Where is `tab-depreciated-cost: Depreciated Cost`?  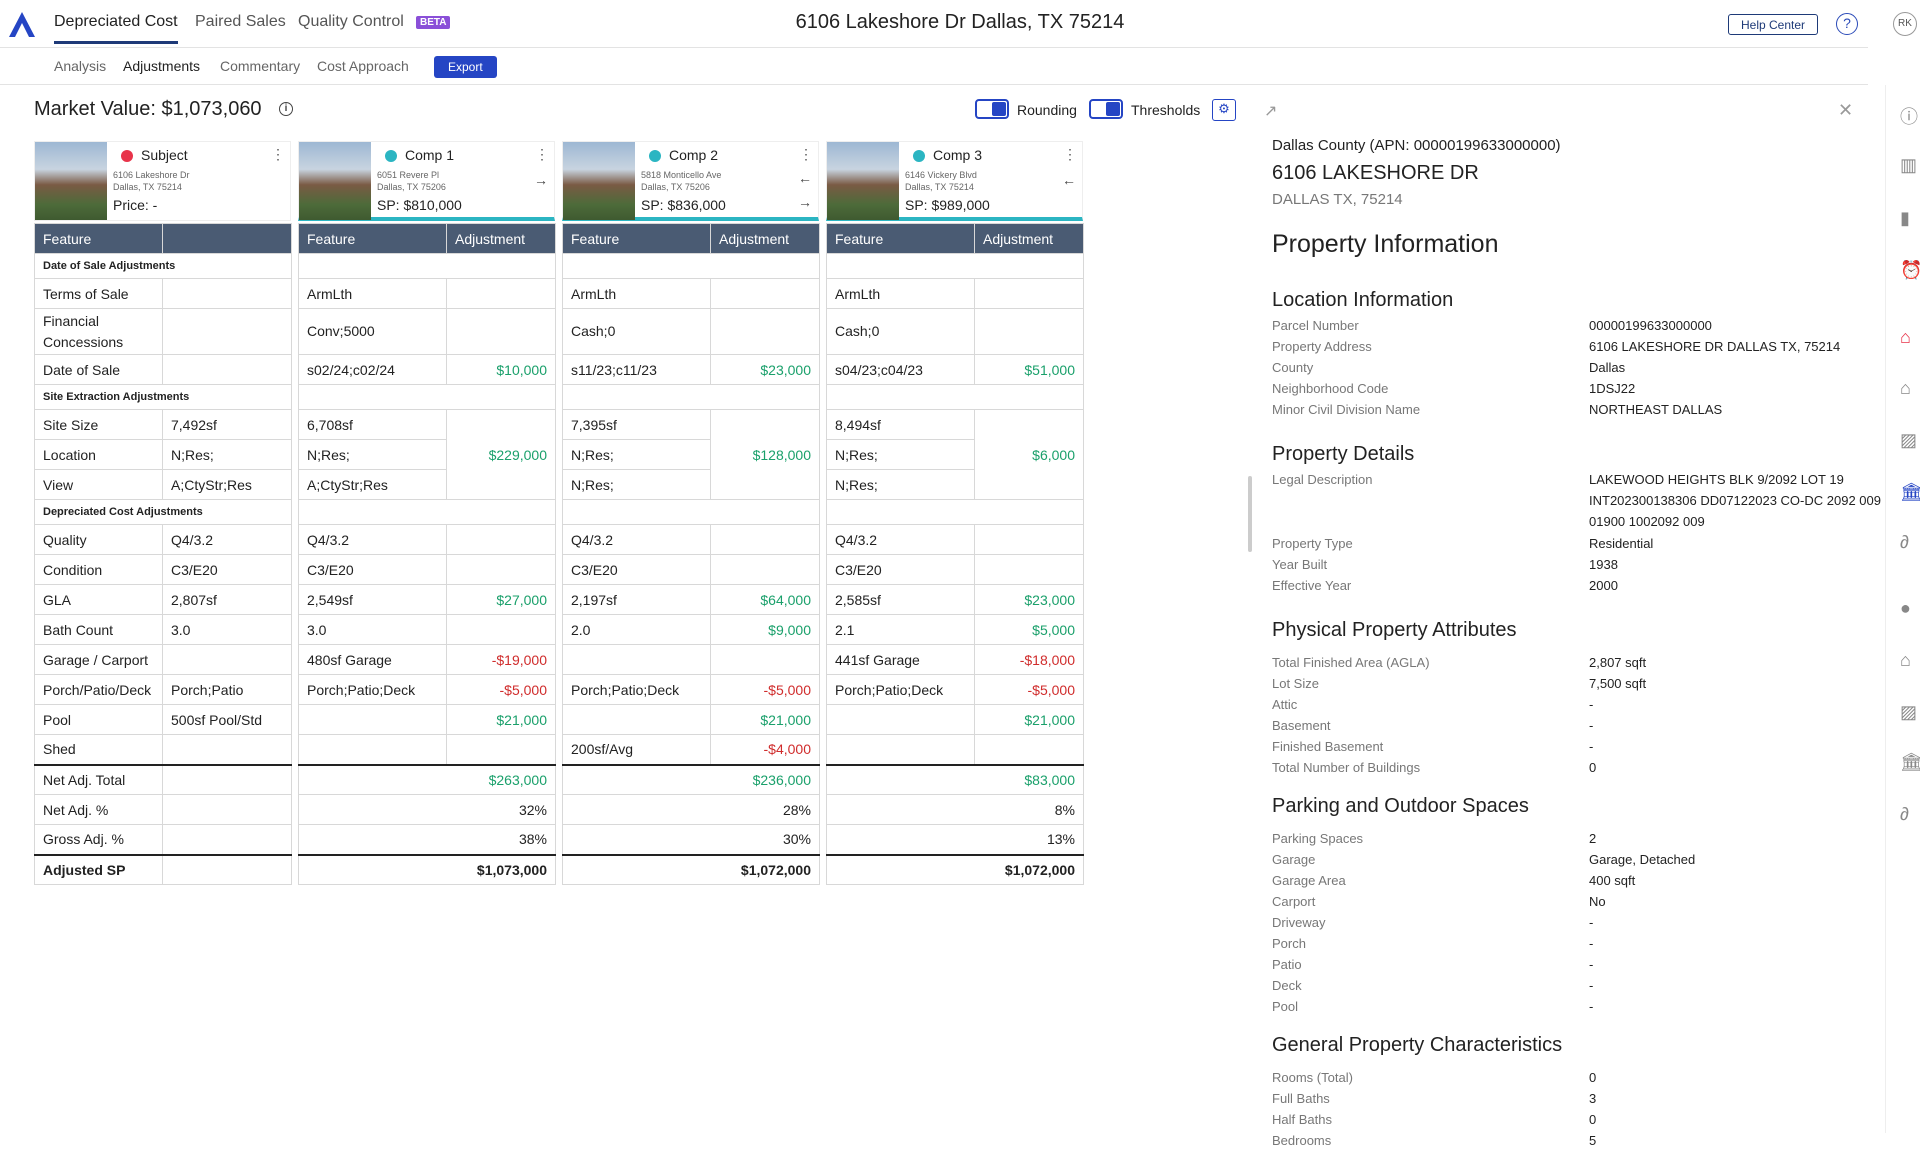 tab-depreciated-cost: Depreciated Cost is located at coordinates (116, 28).